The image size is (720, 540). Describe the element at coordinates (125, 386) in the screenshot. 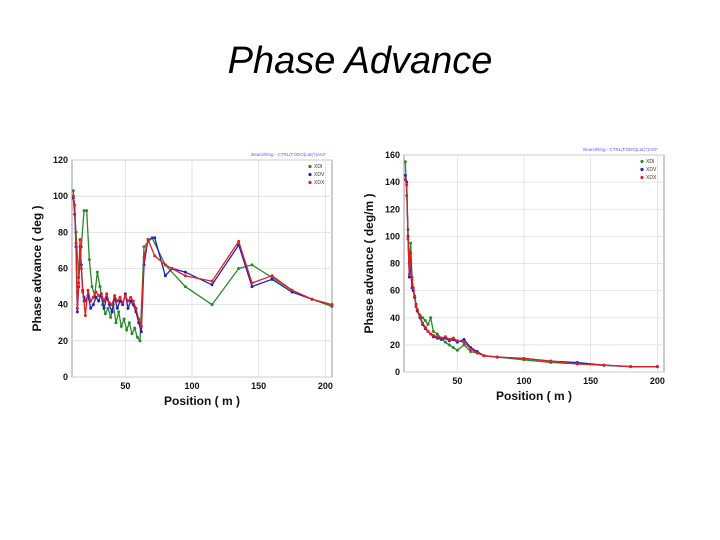

I see `x-tick-label: 50` at that location.